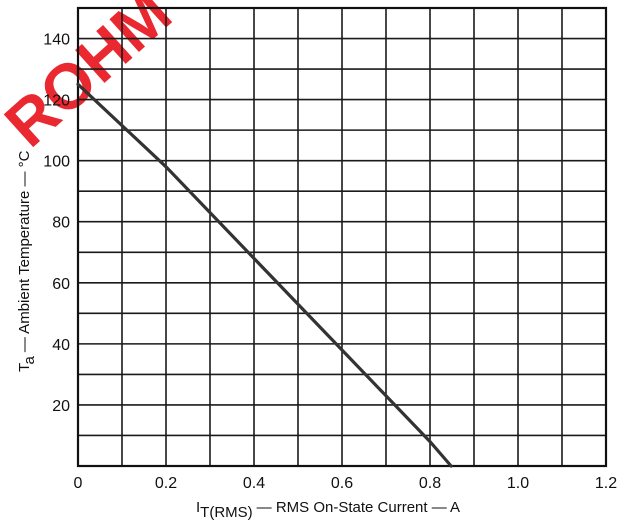  I want to click on x-axis-label-subscript: T(RMS), so click(226, 512).